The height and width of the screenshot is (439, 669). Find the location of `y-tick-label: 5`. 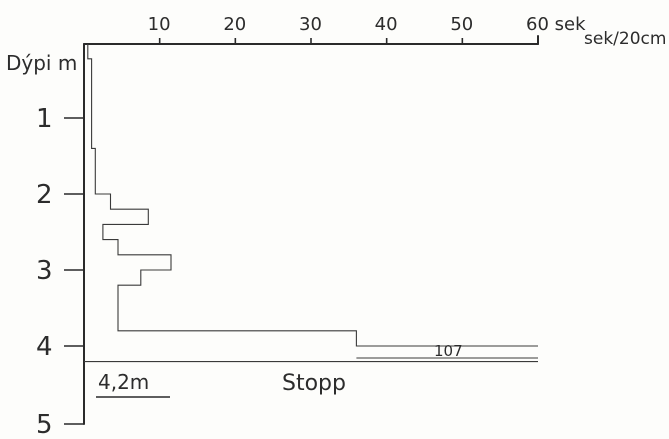

y-tick-label: 5 is located at coordinates (44, 424).